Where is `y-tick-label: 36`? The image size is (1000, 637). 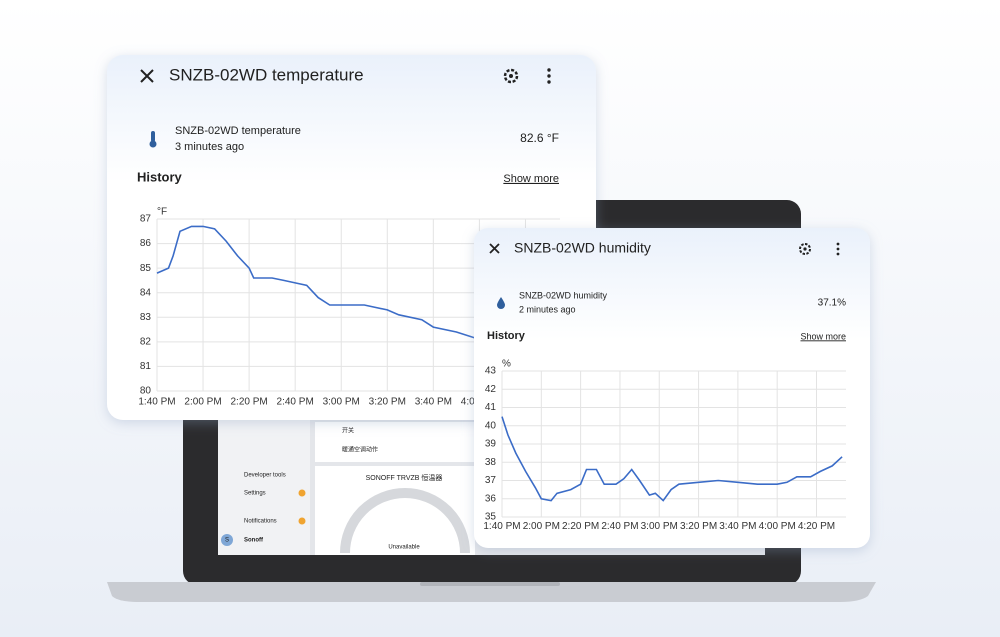
y-tick-label: 36 is located at coordinates (491, 498).